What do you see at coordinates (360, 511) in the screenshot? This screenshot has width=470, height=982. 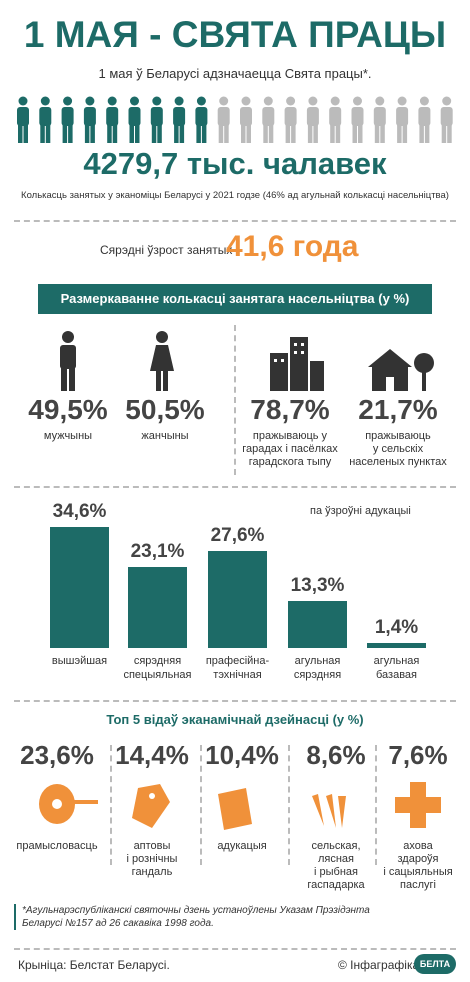 I see `chart-subtitle: па ўзроўні адукацыі` at bounding box center [360, 511].